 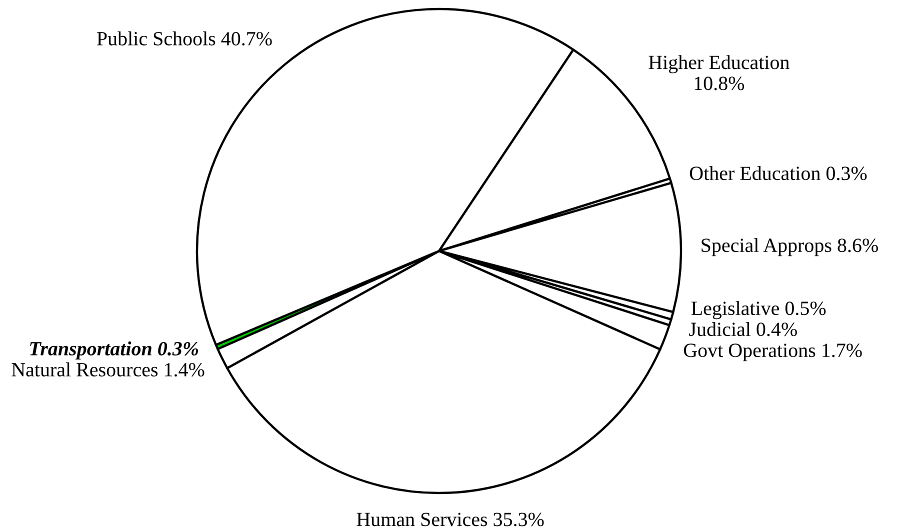 What do you see at coordinates (778, 173) in the screenshot?
I see `slice-label: Other Education 0.3%` at bounding box center [778, 173].